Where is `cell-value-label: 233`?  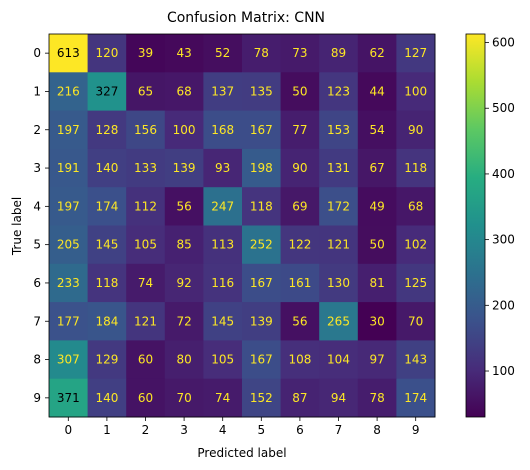
cell-value-label: 233 is located at coordinates (68, 283).